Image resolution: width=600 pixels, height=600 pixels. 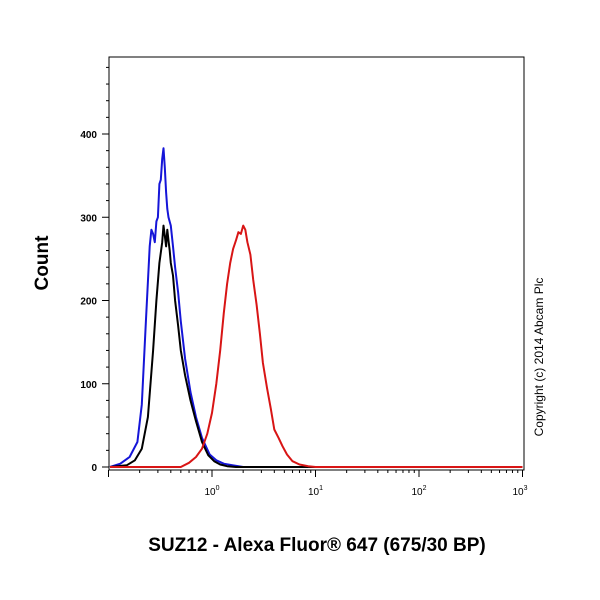 I want to click on x-tick-label: 10², so click(x=418, y=491).